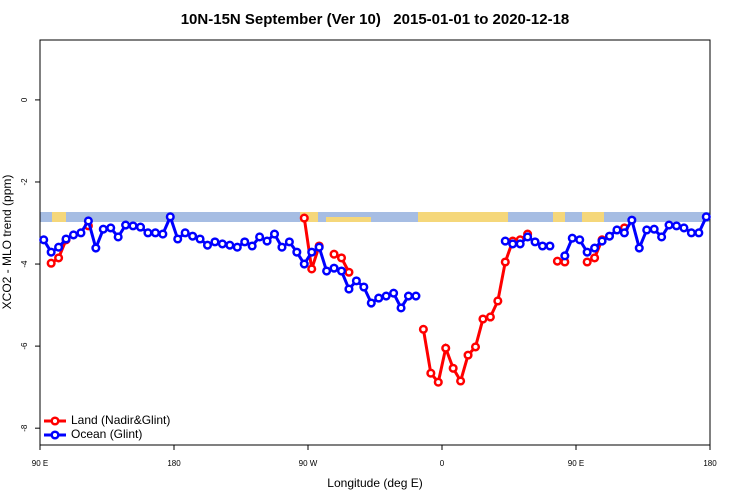  Describe the element at coordinates (442, 463) in the screenshot. I see `x-tick-label: 0` at that location.